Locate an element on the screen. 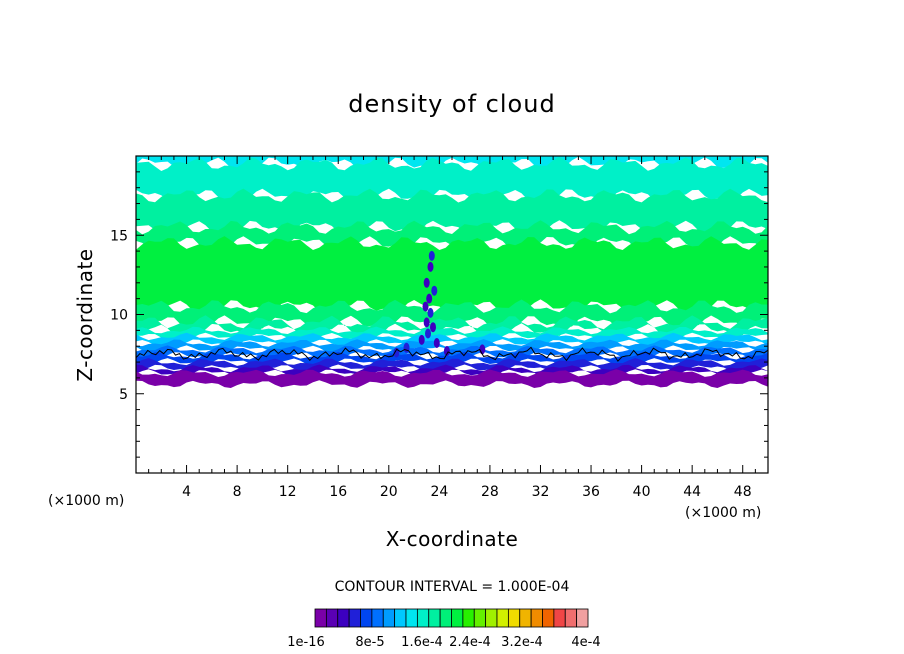  x-tick-label: 36 is located at coordinates (591, 492).